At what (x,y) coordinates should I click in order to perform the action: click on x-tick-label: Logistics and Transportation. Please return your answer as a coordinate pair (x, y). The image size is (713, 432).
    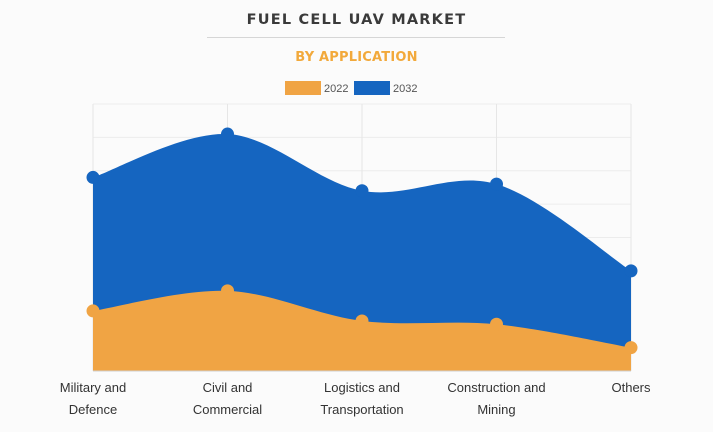
    Looking at the image, I should click on (361, 398).